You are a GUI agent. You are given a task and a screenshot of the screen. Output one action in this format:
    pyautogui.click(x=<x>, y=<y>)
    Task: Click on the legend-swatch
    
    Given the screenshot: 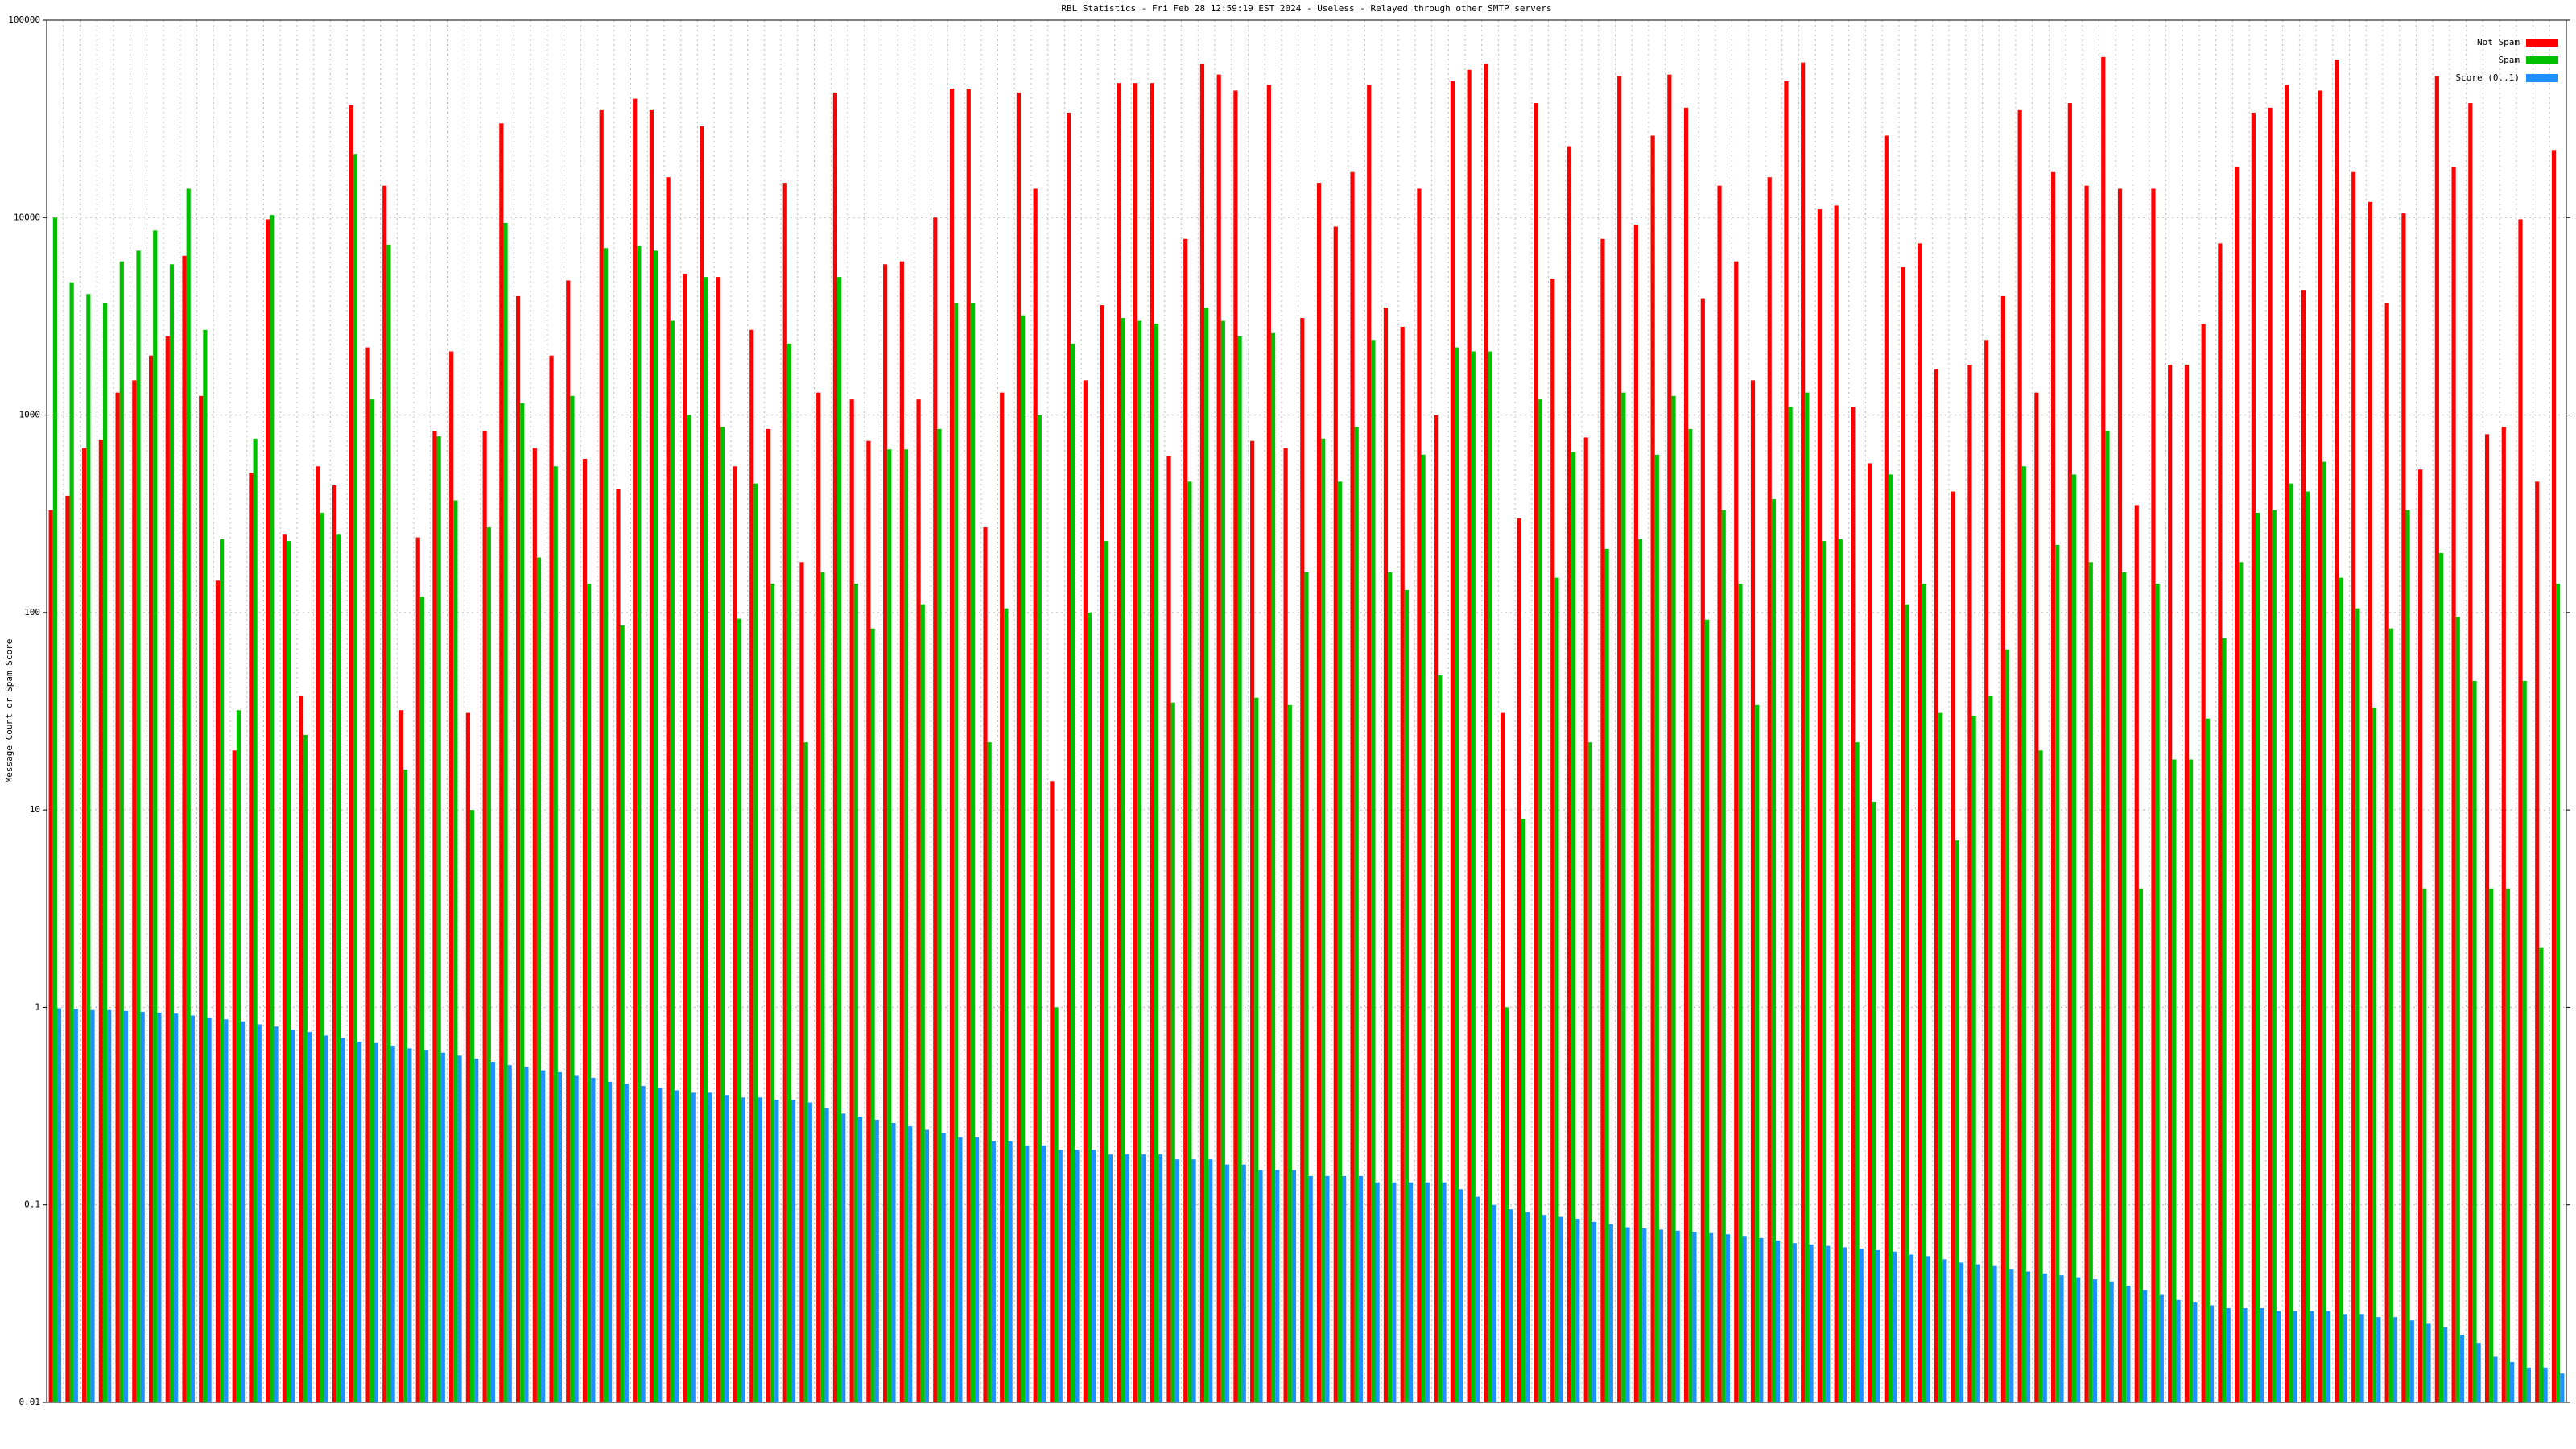 What is the action you would take?
    pyautogui.click(x=2542, y=43)
    